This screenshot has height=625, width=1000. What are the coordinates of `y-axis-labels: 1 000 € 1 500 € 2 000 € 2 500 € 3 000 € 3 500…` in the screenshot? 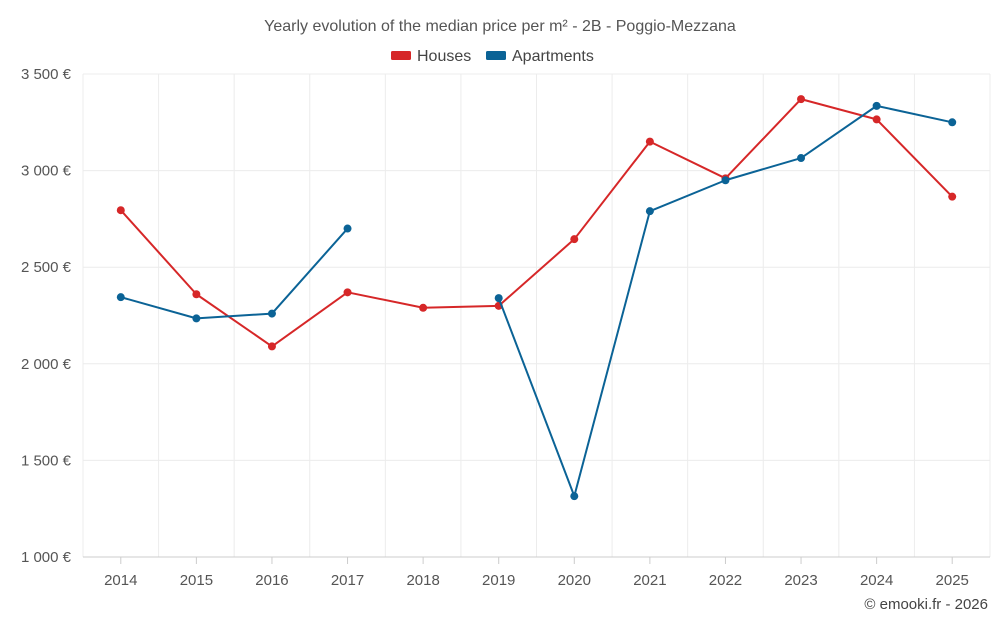 It's located at (46, 316).